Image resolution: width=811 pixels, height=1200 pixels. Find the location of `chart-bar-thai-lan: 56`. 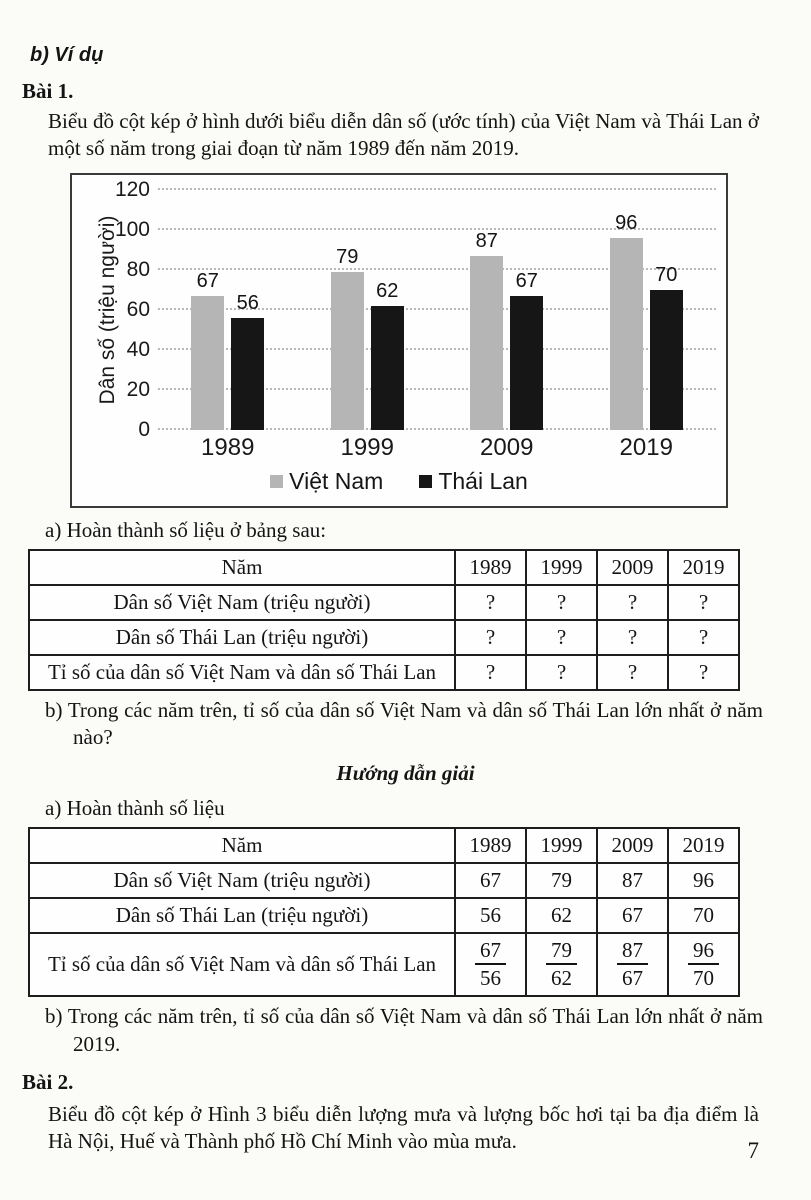

chart-bar-thai-lan: 56 is located at coordinates (248, 361).